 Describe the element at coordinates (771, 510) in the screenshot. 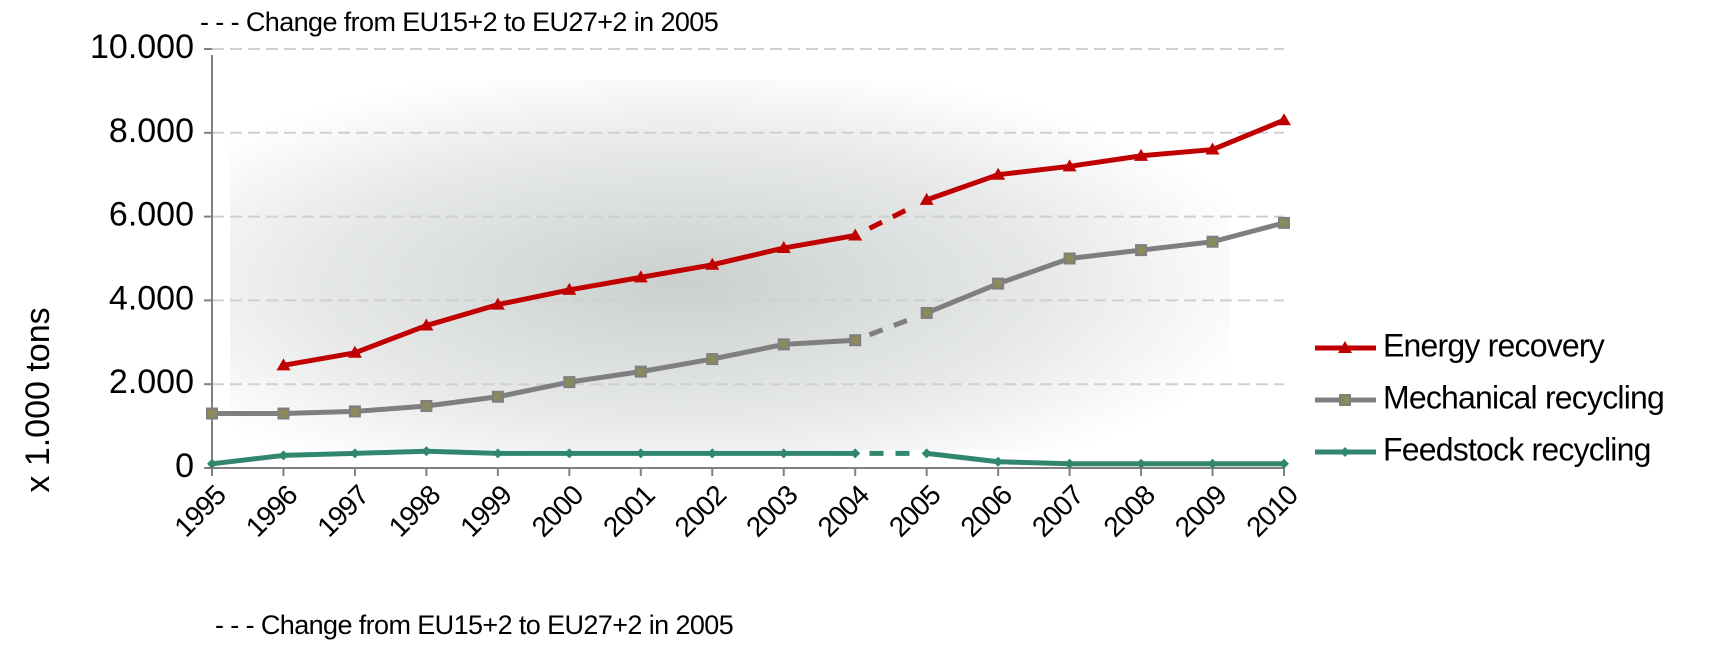

I see `x-tick-label: 2003` at that location.